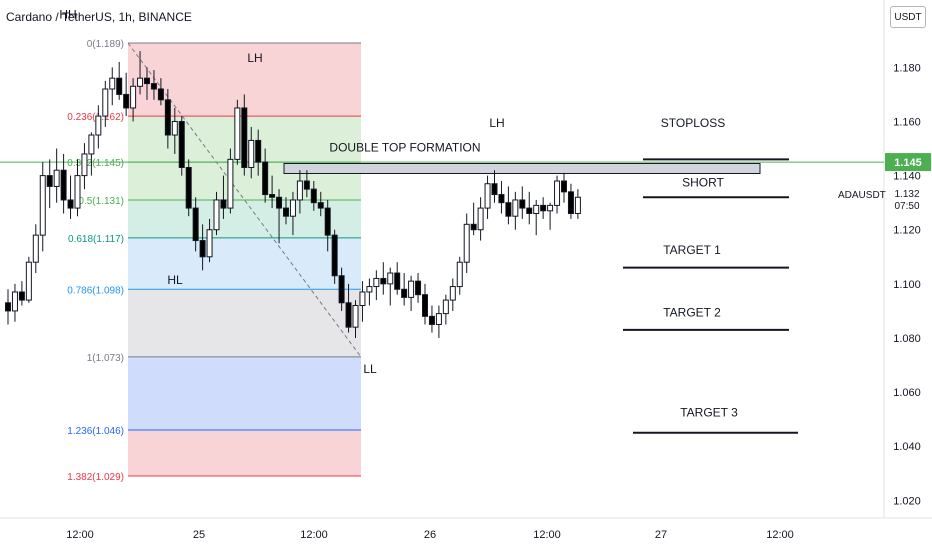  What do you see at coordinates (907, 68) in the screenshot?
I see `price-axis-tick: 1.180` at bounding box center [907, 68].